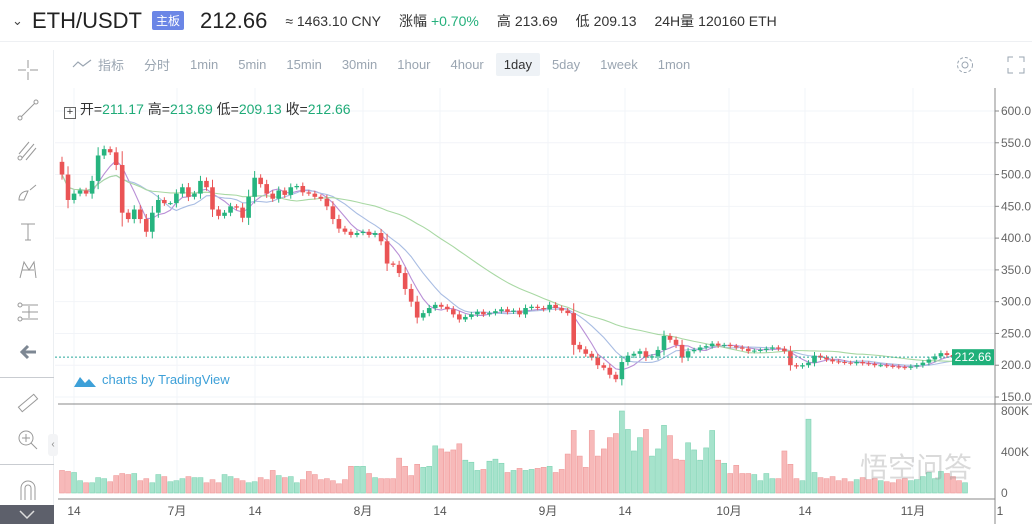  What do you see at coordinates (619, 64) in the screenshot?
I see `interval-1week: 1week` at bounding box center [619, 64].